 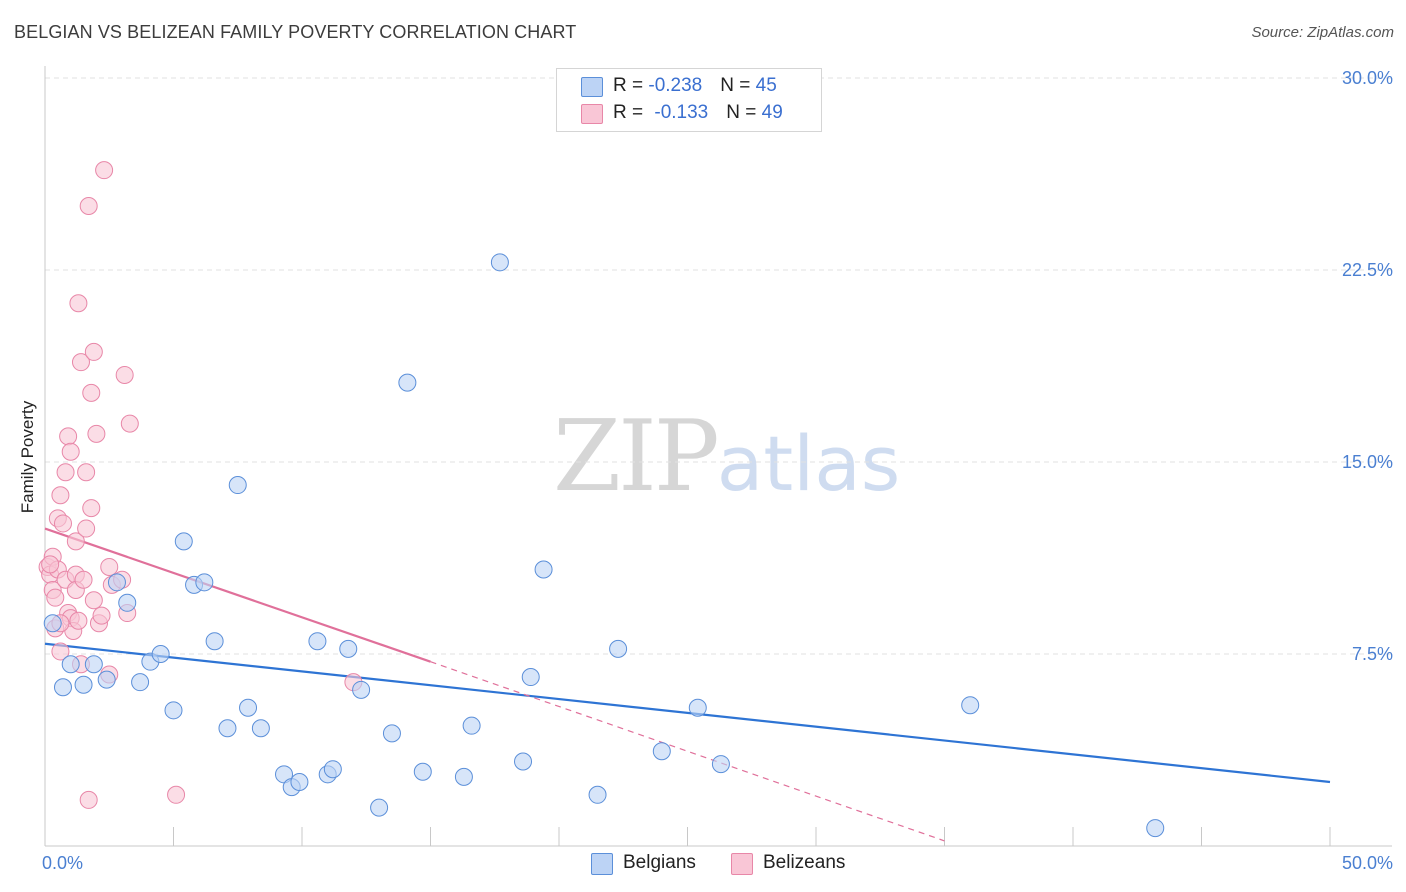 What do you see at coordinates (772, 112) in the screenshot?
I see `legend-n-value: 49` at bounding box center [772, 112].